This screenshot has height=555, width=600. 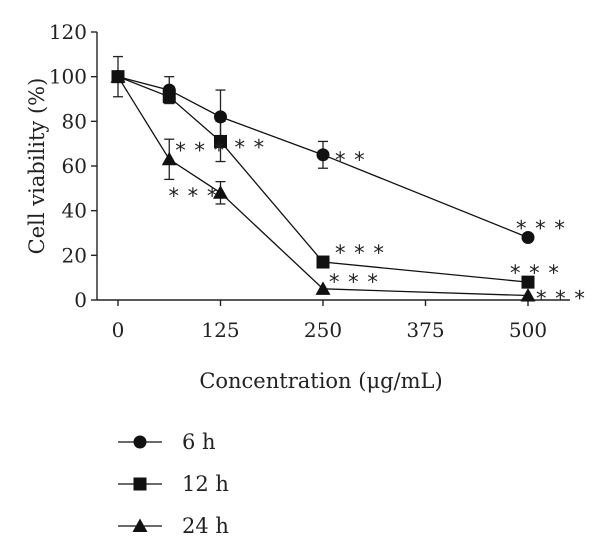 I want to click on y-tick-label: 20, so click(x=74, y=255).